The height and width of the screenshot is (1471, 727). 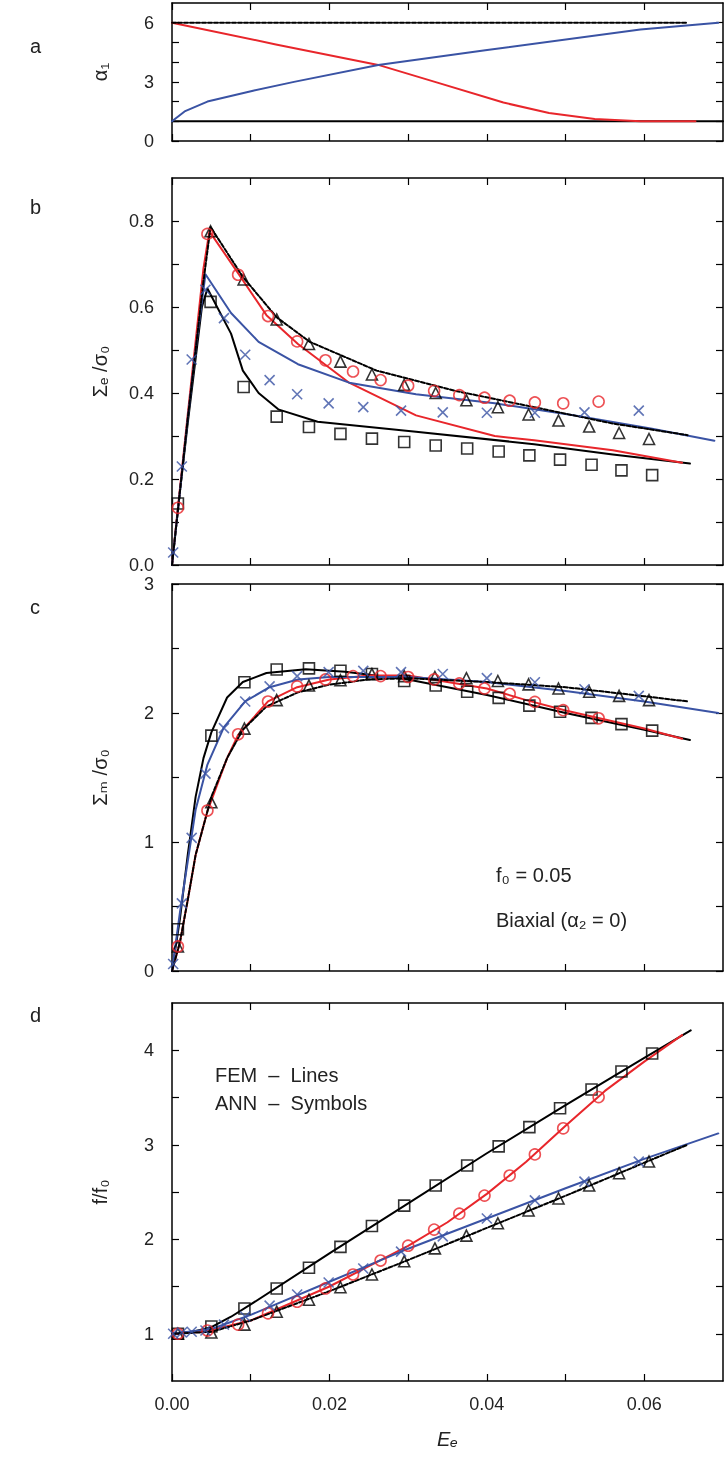 What do you see at coordinates (562, 920) in the screenshot?
I see `annotation: Biaxial (α₂ = 0)` at bounding box center [562, 920].